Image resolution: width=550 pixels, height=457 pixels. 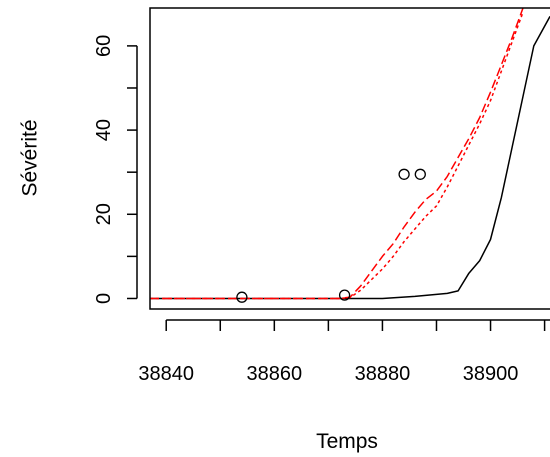 What do you see at coordinates (347, 441) in the screenshot?
I see `x-axis-title: Temps` at bounding box center [347, 441].